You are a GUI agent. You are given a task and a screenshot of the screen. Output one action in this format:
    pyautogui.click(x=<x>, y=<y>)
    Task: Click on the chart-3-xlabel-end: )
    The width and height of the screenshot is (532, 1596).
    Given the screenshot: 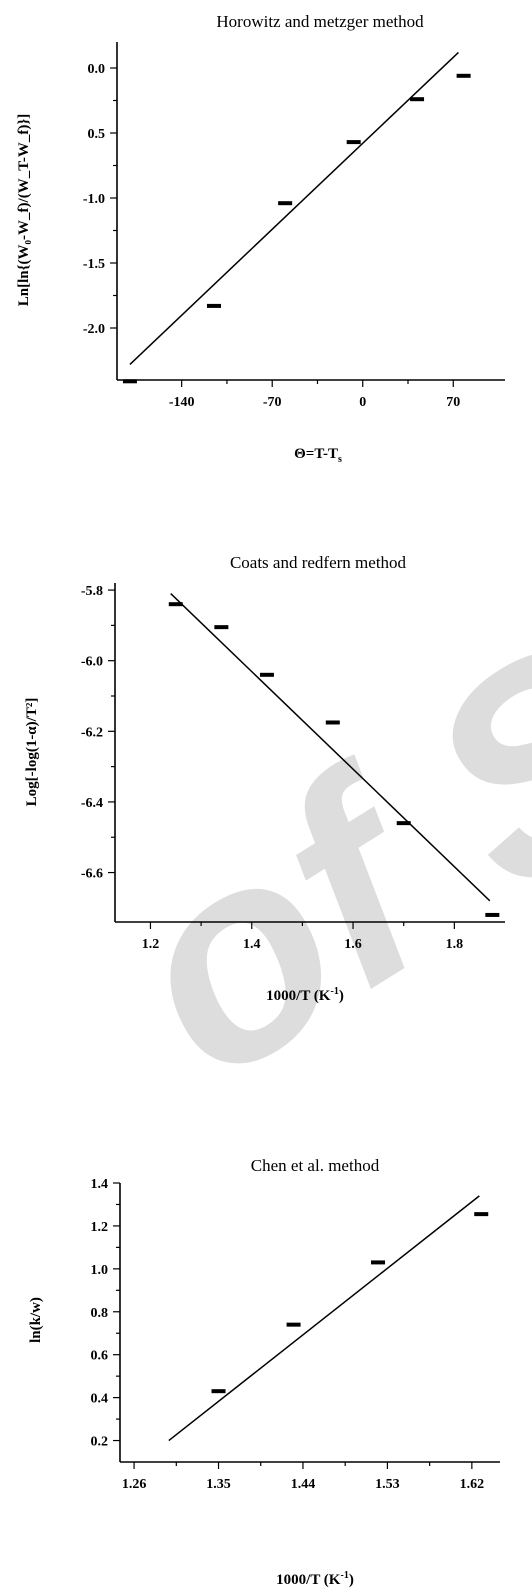 What is the action you would take?
    pyautogui.click(x=351, y=1580)
    